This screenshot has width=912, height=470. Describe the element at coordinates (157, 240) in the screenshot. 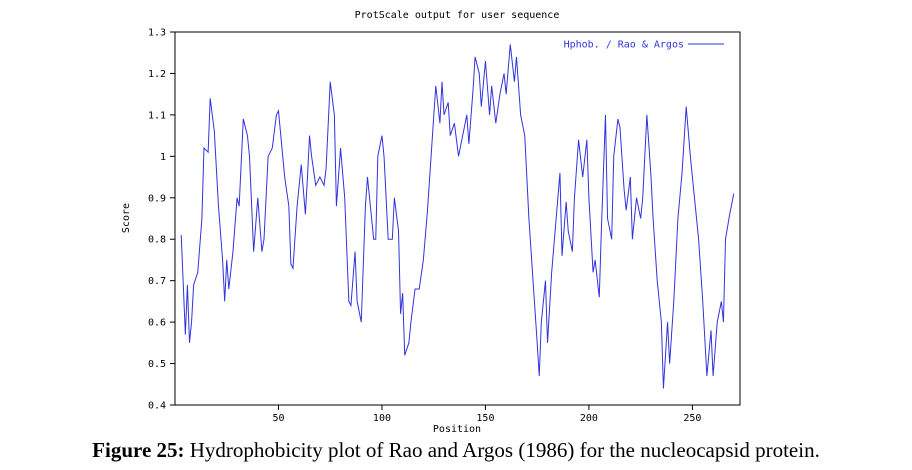

I see `y-tick-label: 0.8` at that location.